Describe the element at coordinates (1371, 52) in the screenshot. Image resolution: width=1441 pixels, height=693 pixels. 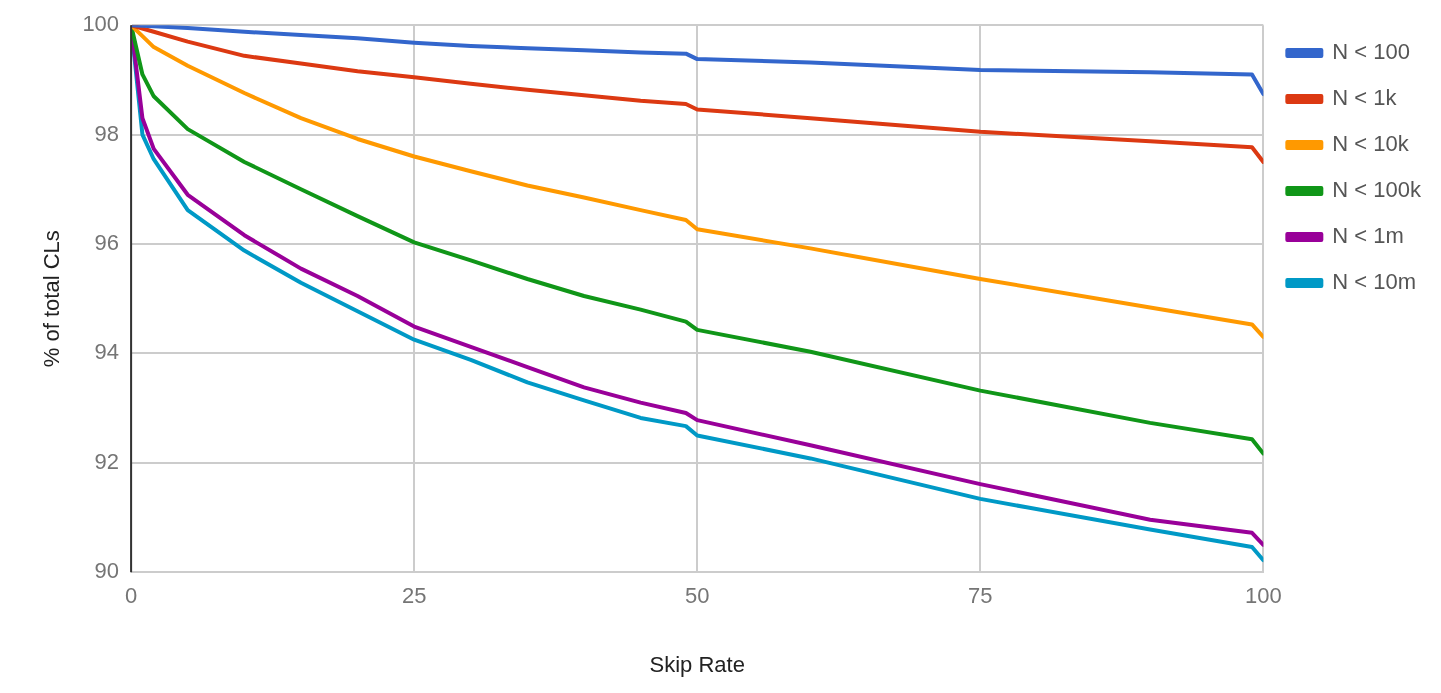
I see `legend-label: N < 100` at that location.